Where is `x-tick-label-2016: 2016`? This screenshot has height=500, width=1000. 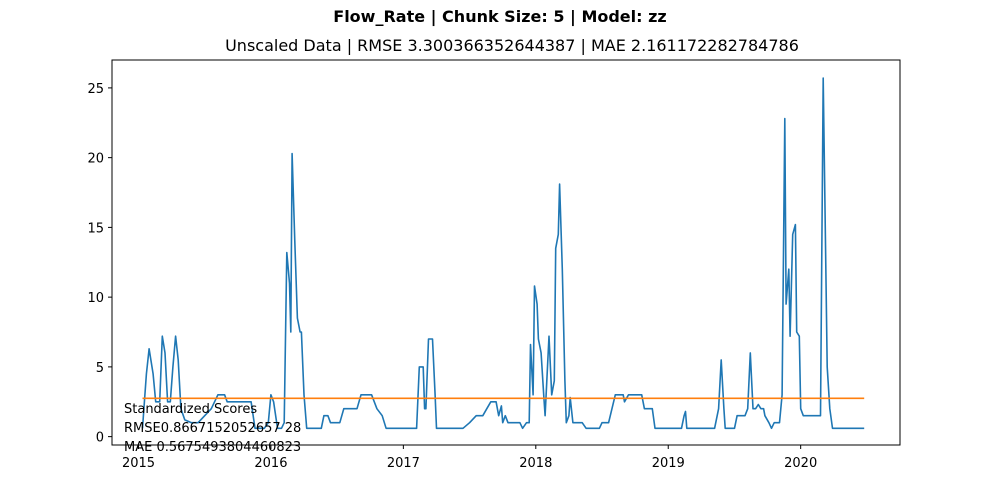 x-tick-label-2016: 2016 is located at coordinates (270, 463).